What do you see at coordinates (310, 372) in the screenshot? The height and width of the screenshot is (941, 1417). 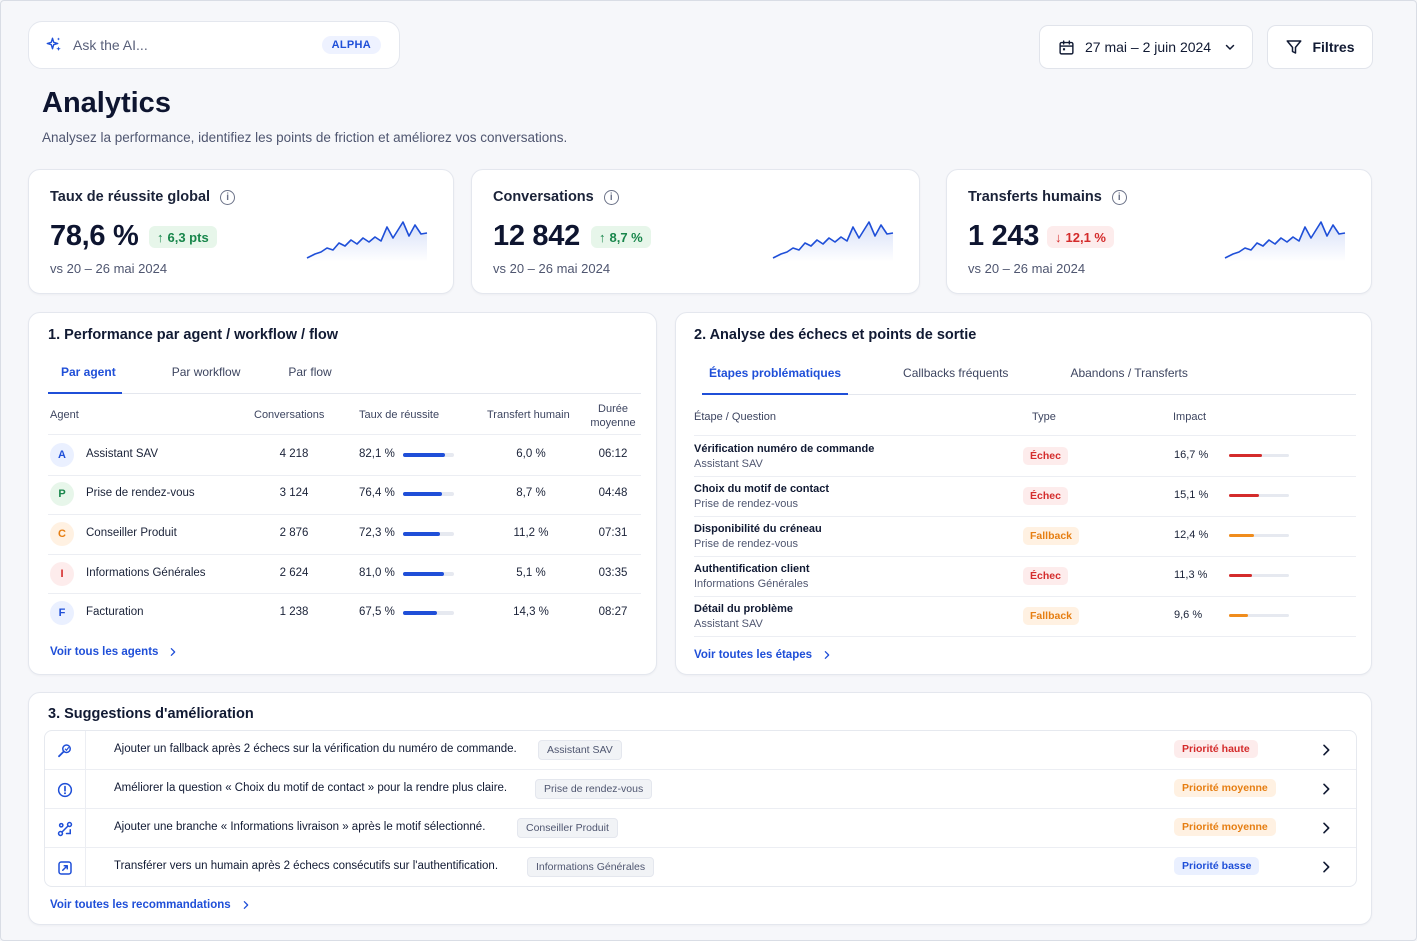 I see `tab-par-flow: Par flow` at bounding box center [310, 372].